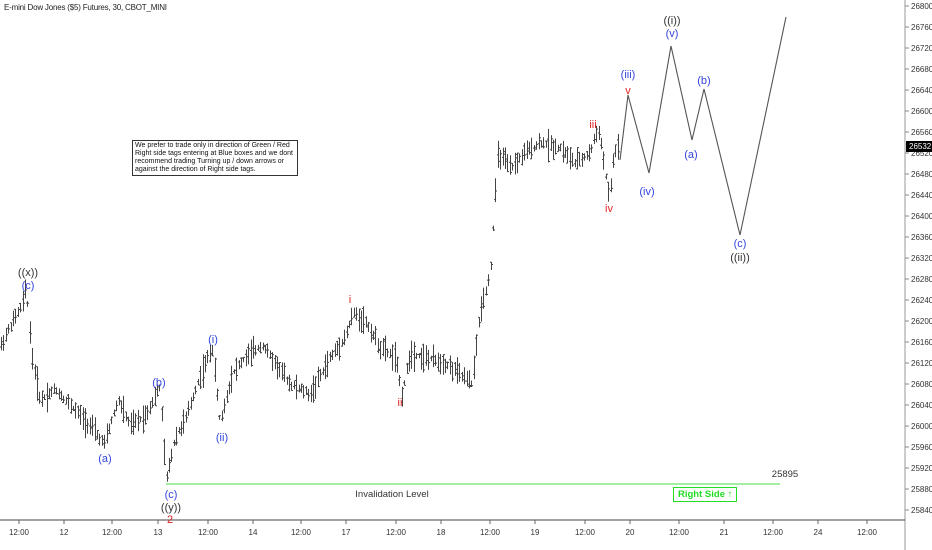 The image size is (932, 550). I want to click on invalidation-label: Invalidation Level, so click(391, 494).